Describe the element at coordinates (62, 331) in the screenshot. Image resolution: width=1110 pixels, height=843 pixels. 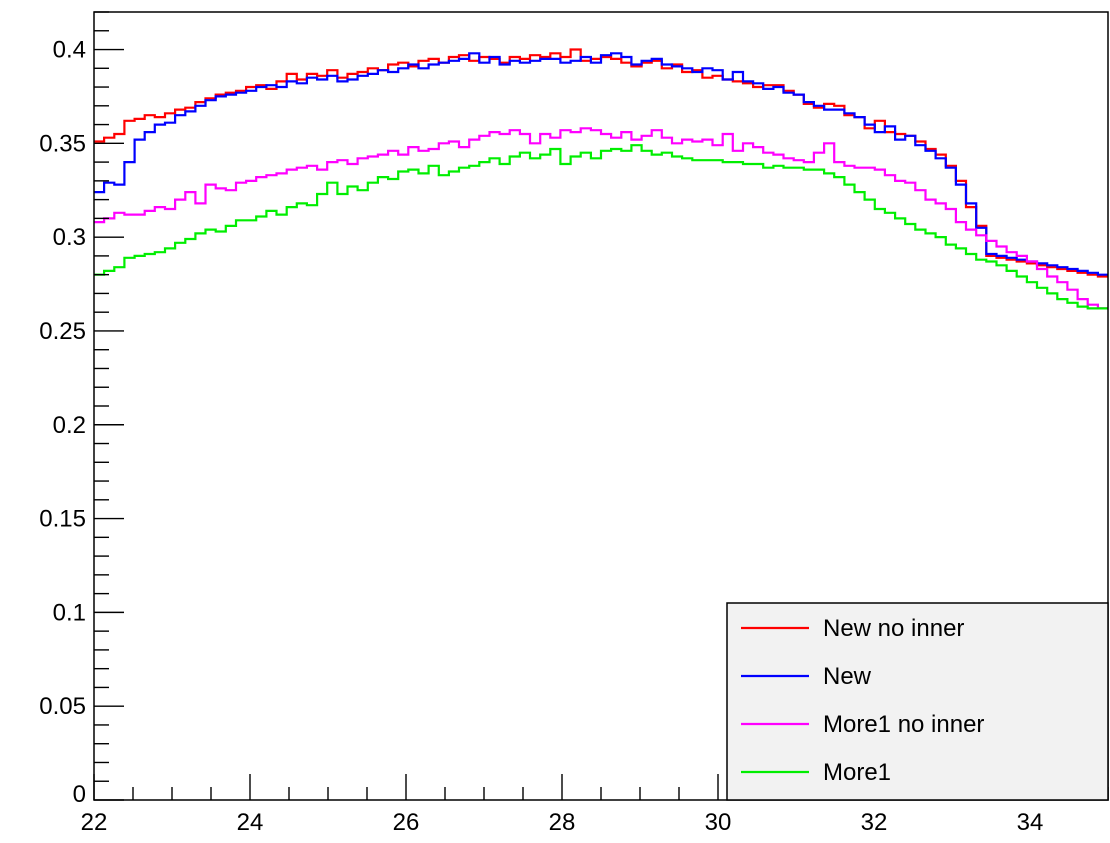
I see `y-tick-label: 0.25` at that location.